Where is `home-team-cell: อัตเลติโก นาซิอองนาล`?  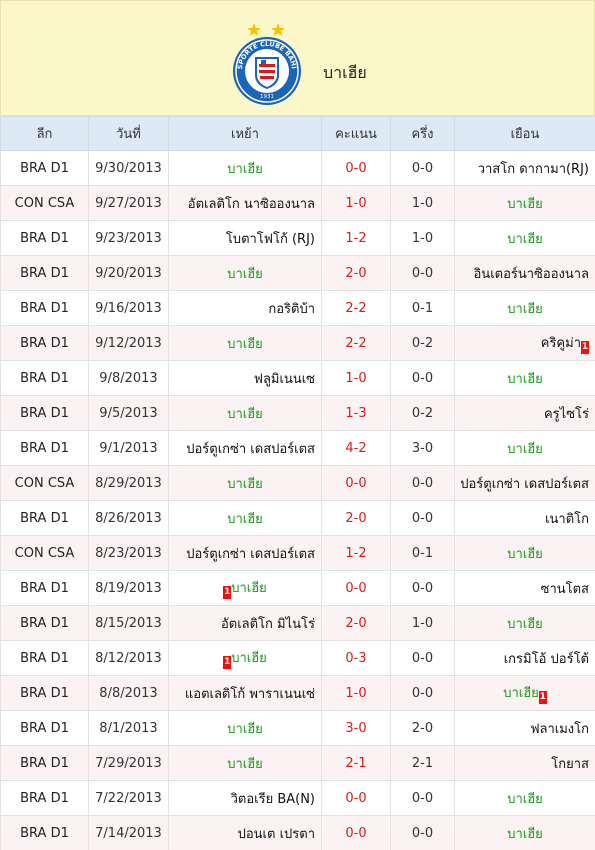
home-team-cell: อัตเลติโก นาซิอองนาล is located at coordinates (245, 203).